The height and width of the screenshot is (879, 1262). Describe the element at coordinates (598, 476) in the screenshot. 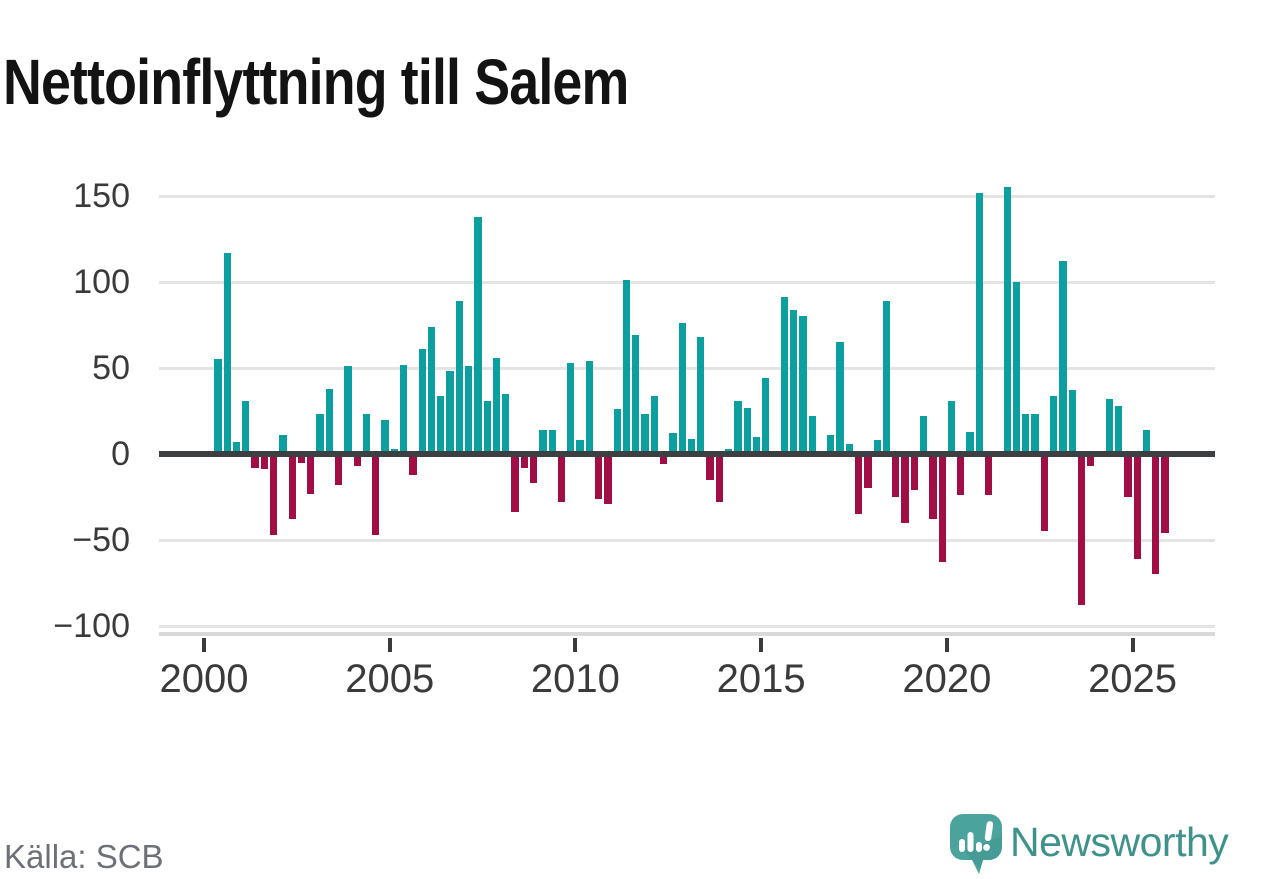

I see `bar-2010Q3` at that location.